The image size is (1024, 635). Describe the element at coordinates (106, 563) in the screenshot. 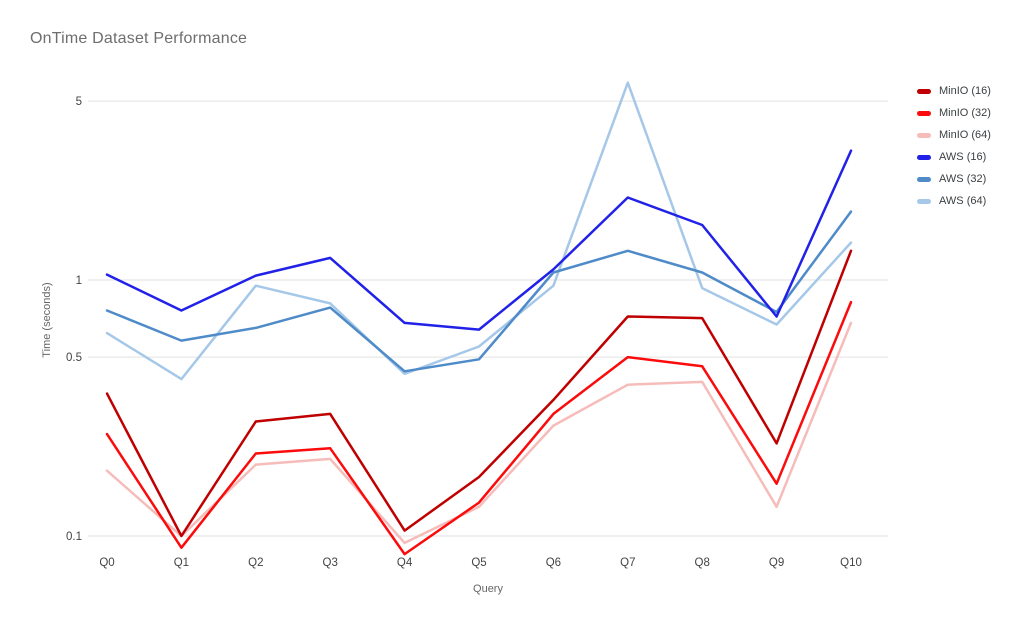

I see `x-tick-label: Q0` at that location.